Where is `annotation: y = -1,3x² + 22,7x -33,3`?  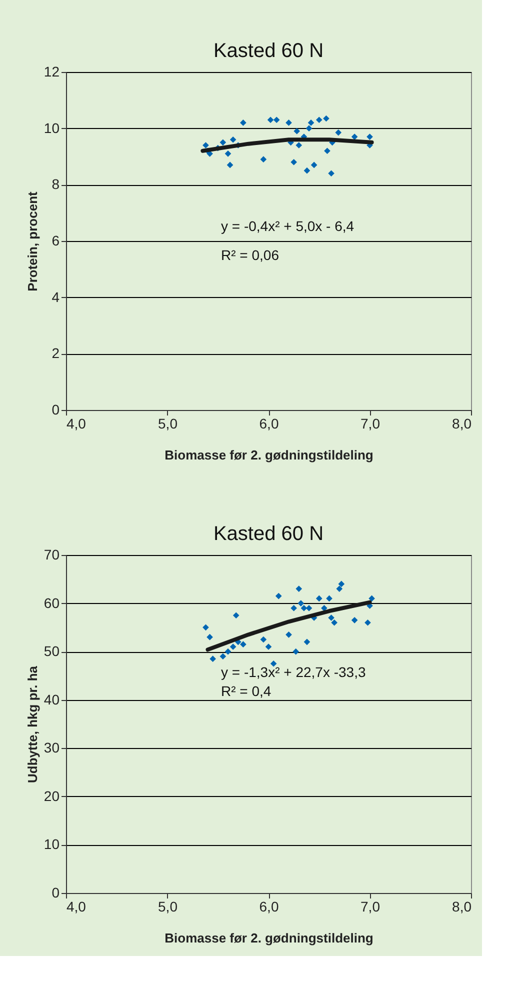
annotation: y = -1,3x² + 22,7x -33,3 is located at coordinates (293, 672).